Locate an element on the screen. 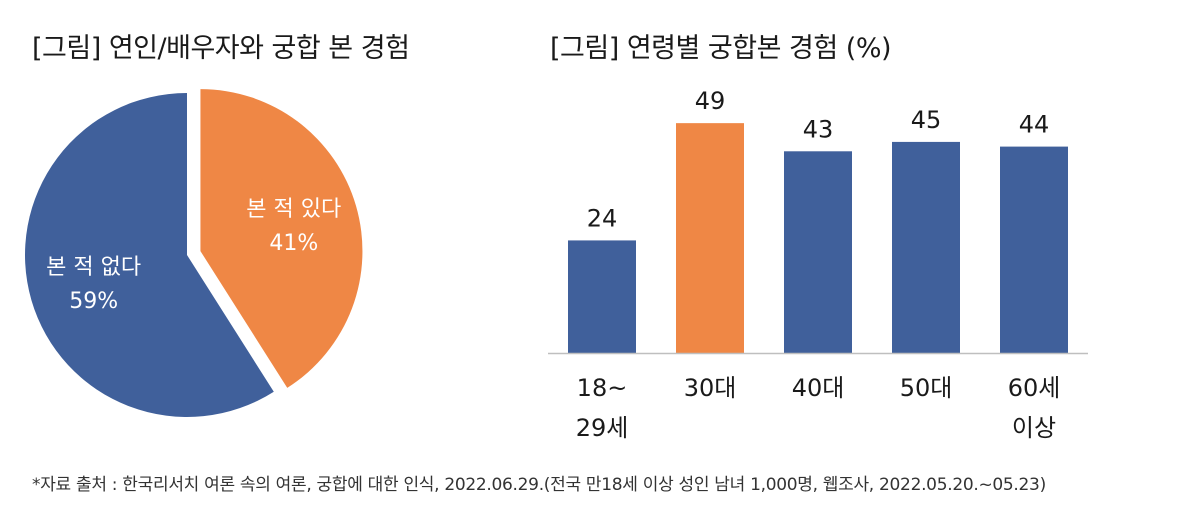 Image resolution: width=1184 pixels, height=526 pixels. x-tick-label-4: 60세 is located at coordinates (1034, 388).